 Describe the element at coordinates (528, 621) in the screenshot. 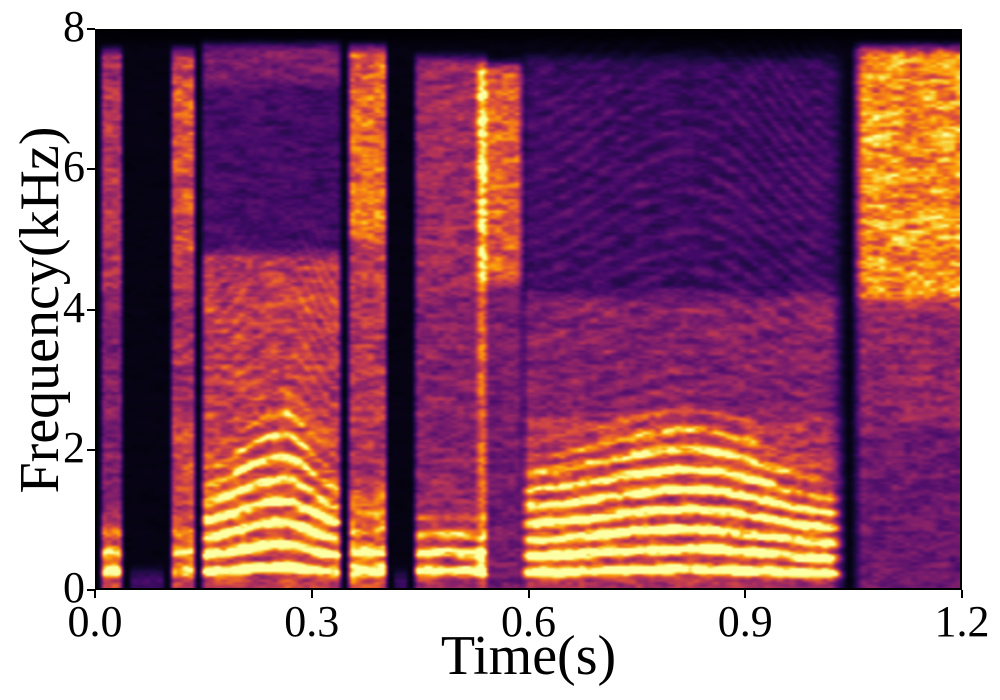

I see `x-tick-label: 0.6` at that location.